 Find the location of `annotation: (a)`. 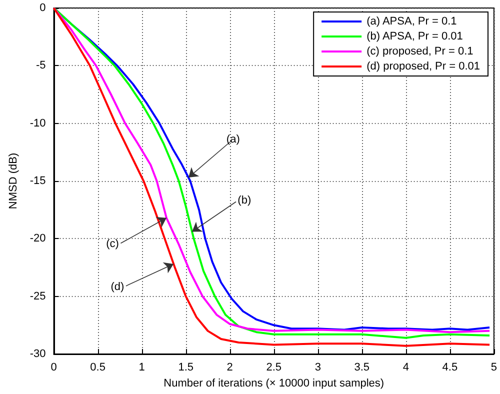

annotation: (a) is located at coordinates (233, 139).